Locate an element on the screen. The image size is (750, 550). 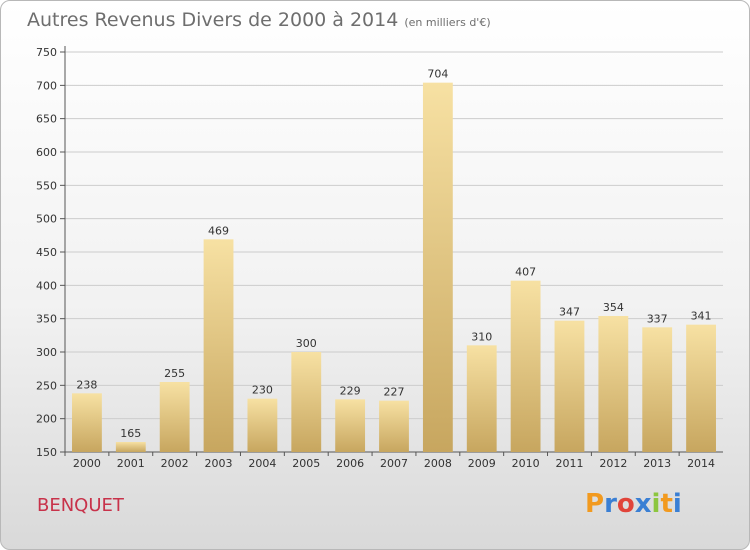
y-tick-label: 700 is located at coordinates (46, 85).